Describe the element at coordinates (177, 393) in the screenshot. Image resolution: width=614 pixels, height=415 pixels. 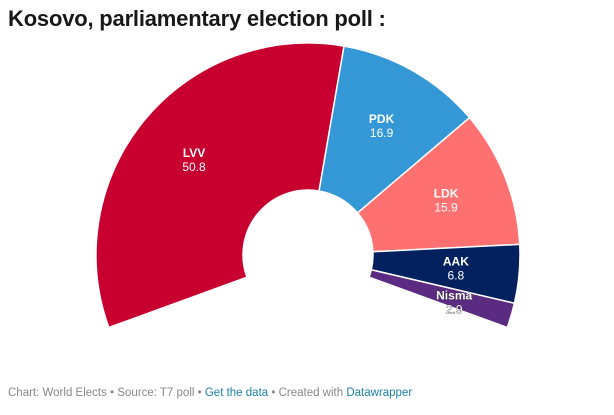
I see `footer-source: T7 poll` at that location.